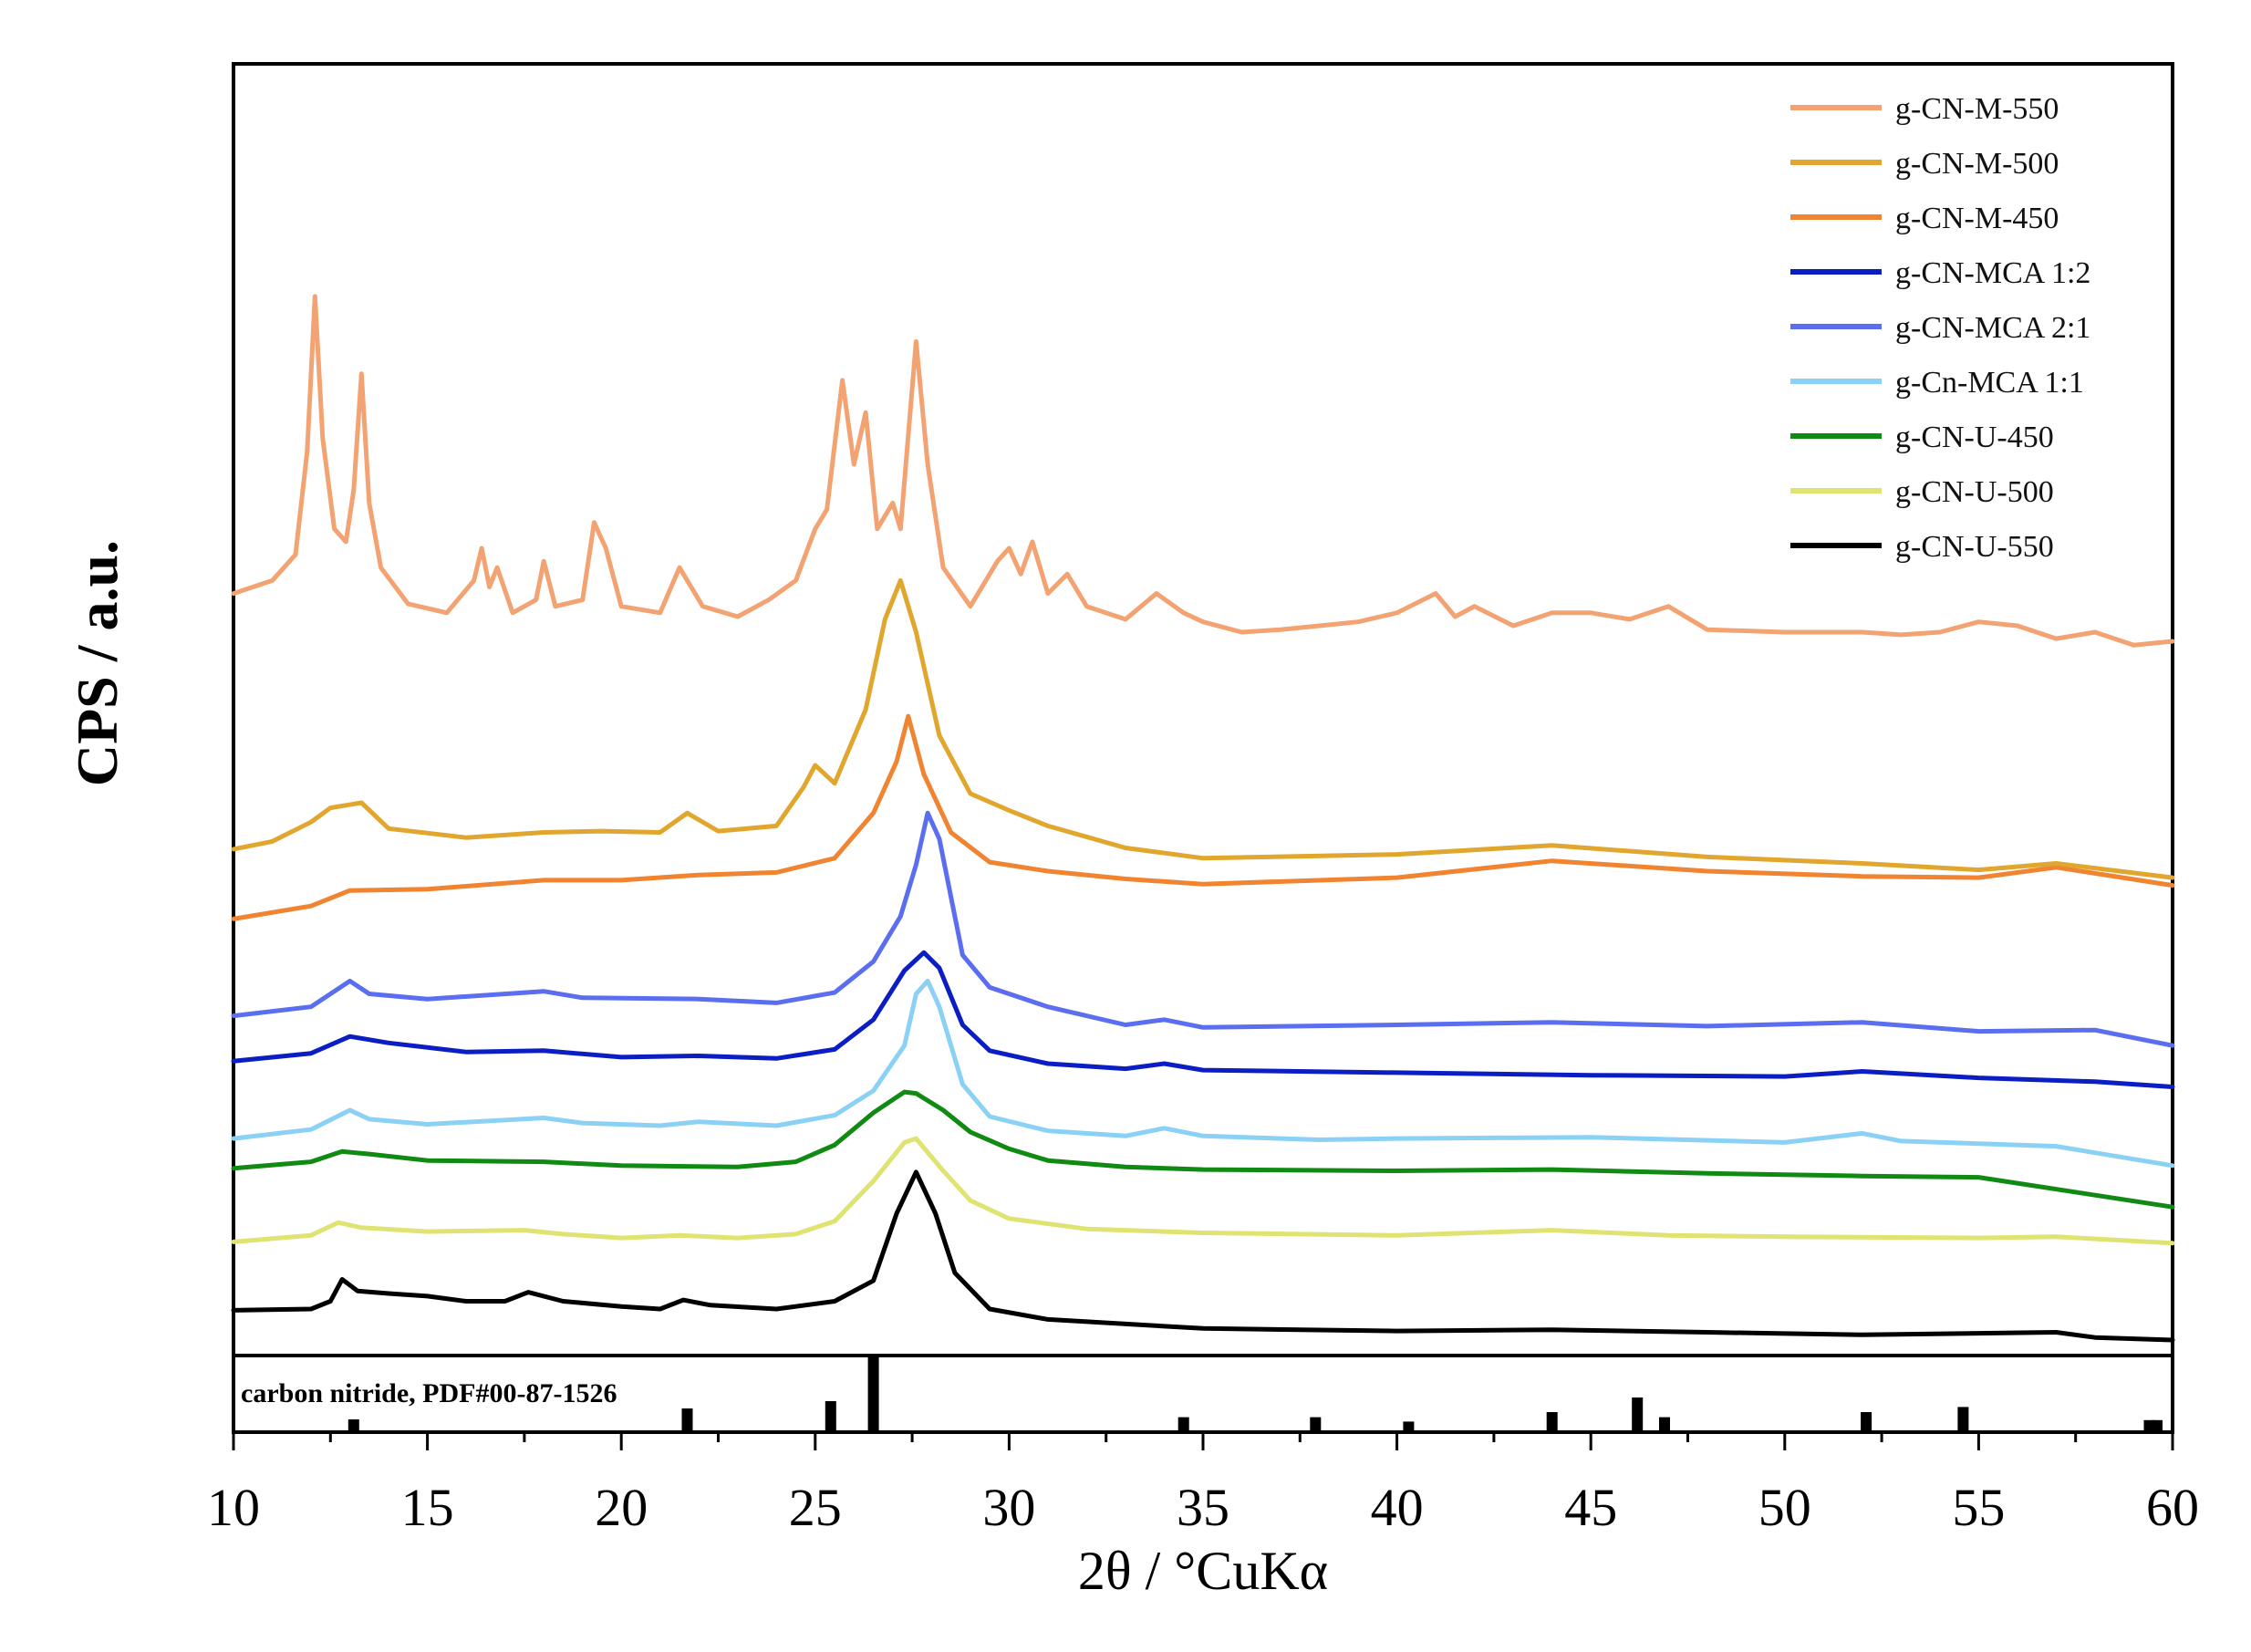 The image size is (2251, 1652). What do you see at coordinates (1590, 1508) in the screenshot?
I see `x-tick-label: 45` at bounding box center [1590, 1508].